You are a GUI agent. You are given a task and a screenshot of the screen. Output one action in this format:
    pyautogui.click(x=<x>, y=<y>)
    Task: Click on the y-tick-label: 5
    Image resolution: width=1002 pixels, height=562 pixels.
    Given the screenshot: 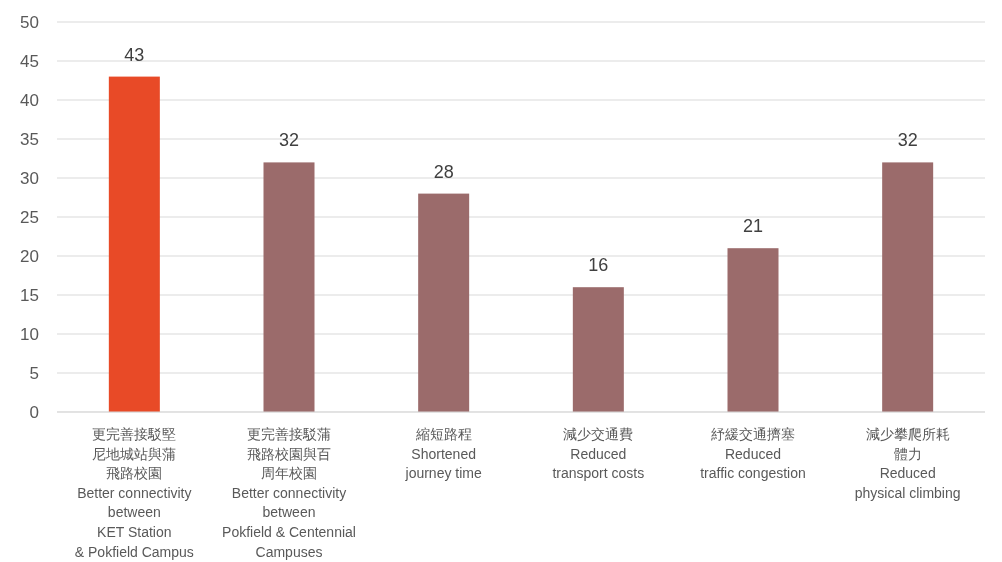 What is the action you would take?
    pyautogui.click(x=34, y=373)
    